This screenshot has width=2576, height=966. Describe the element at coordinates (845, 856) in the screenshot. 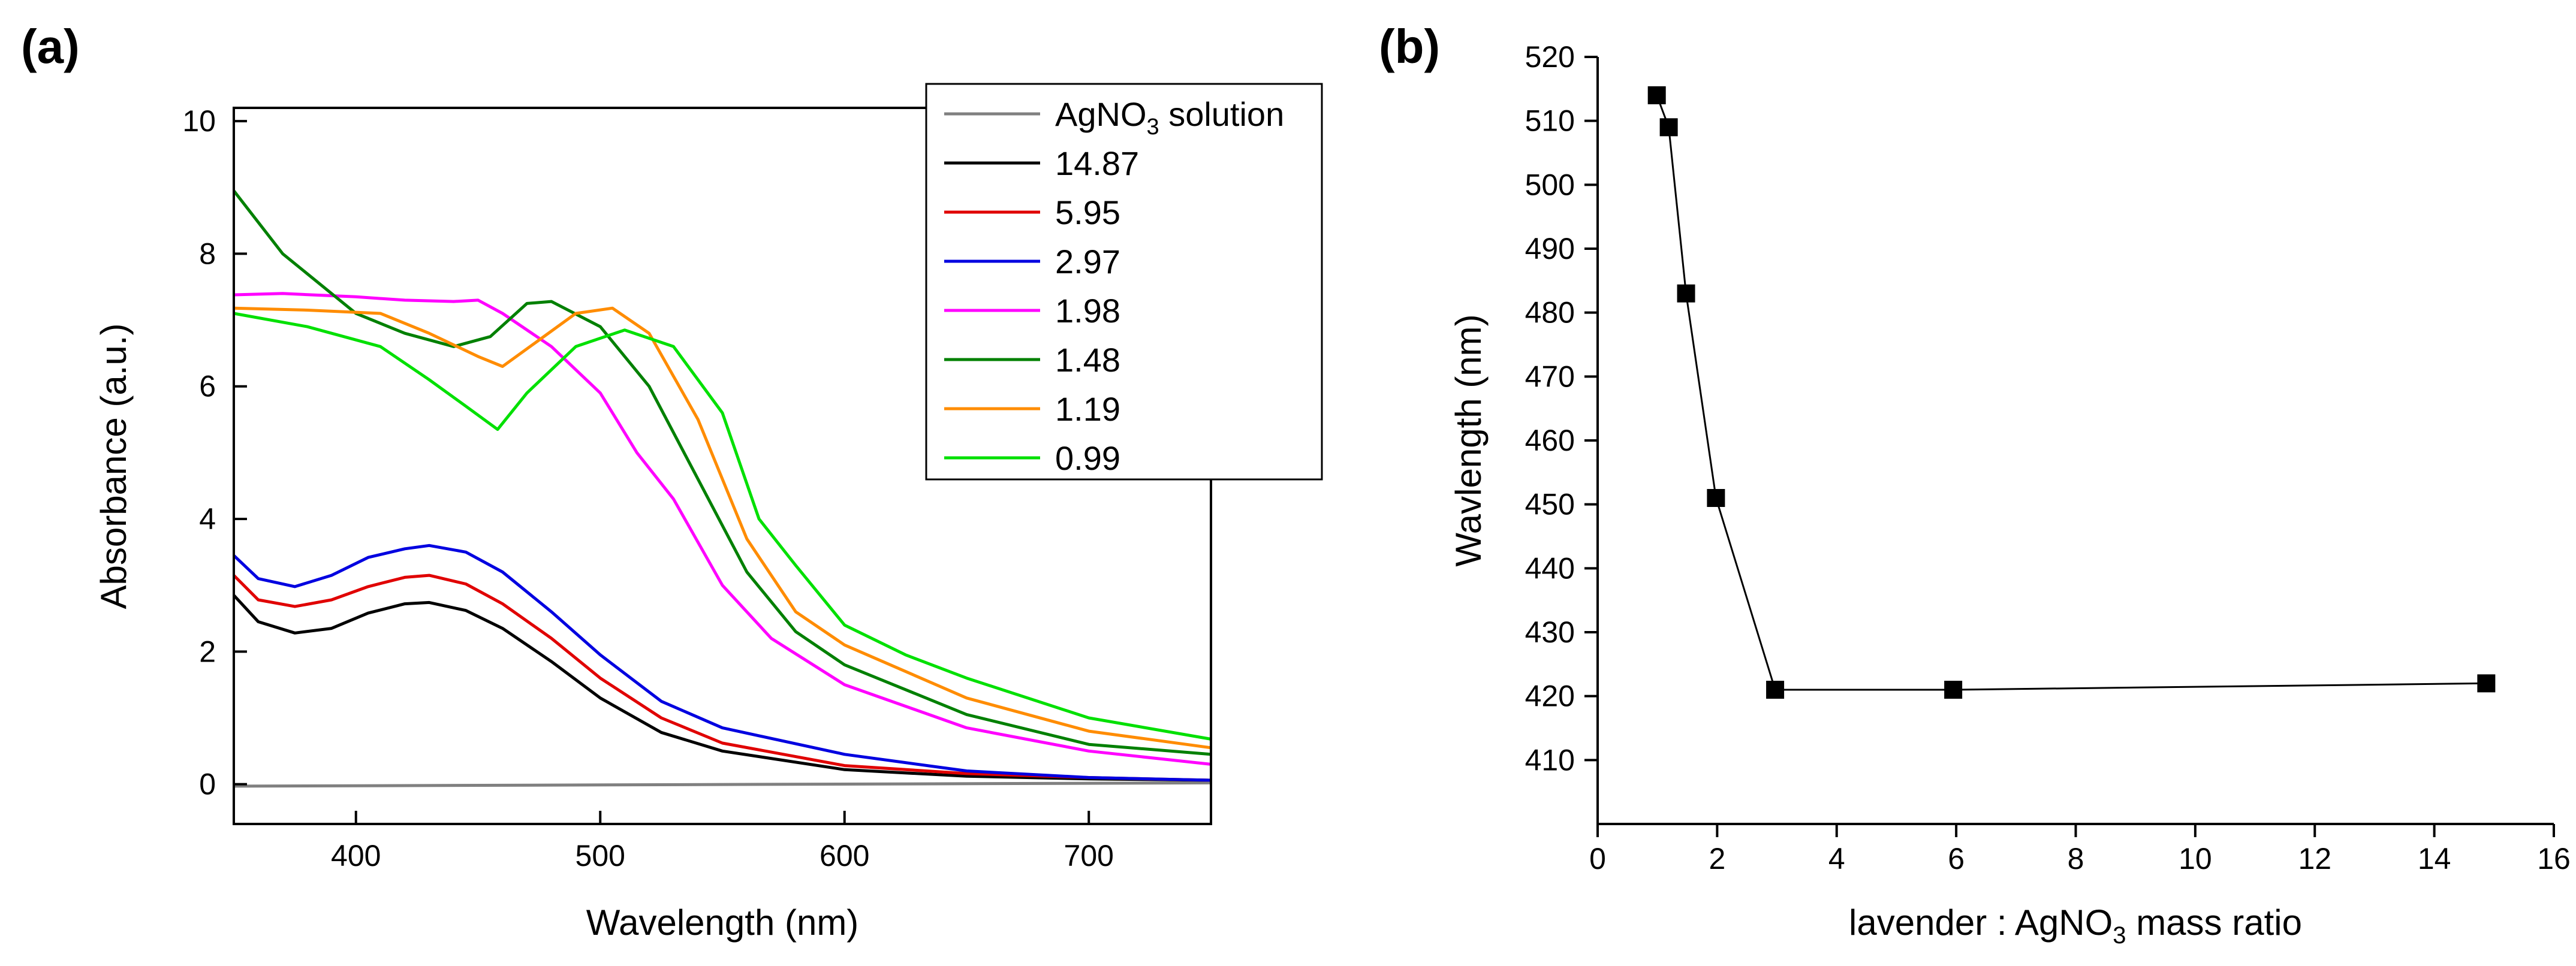

I see `x-tick-label: 600` at that location.